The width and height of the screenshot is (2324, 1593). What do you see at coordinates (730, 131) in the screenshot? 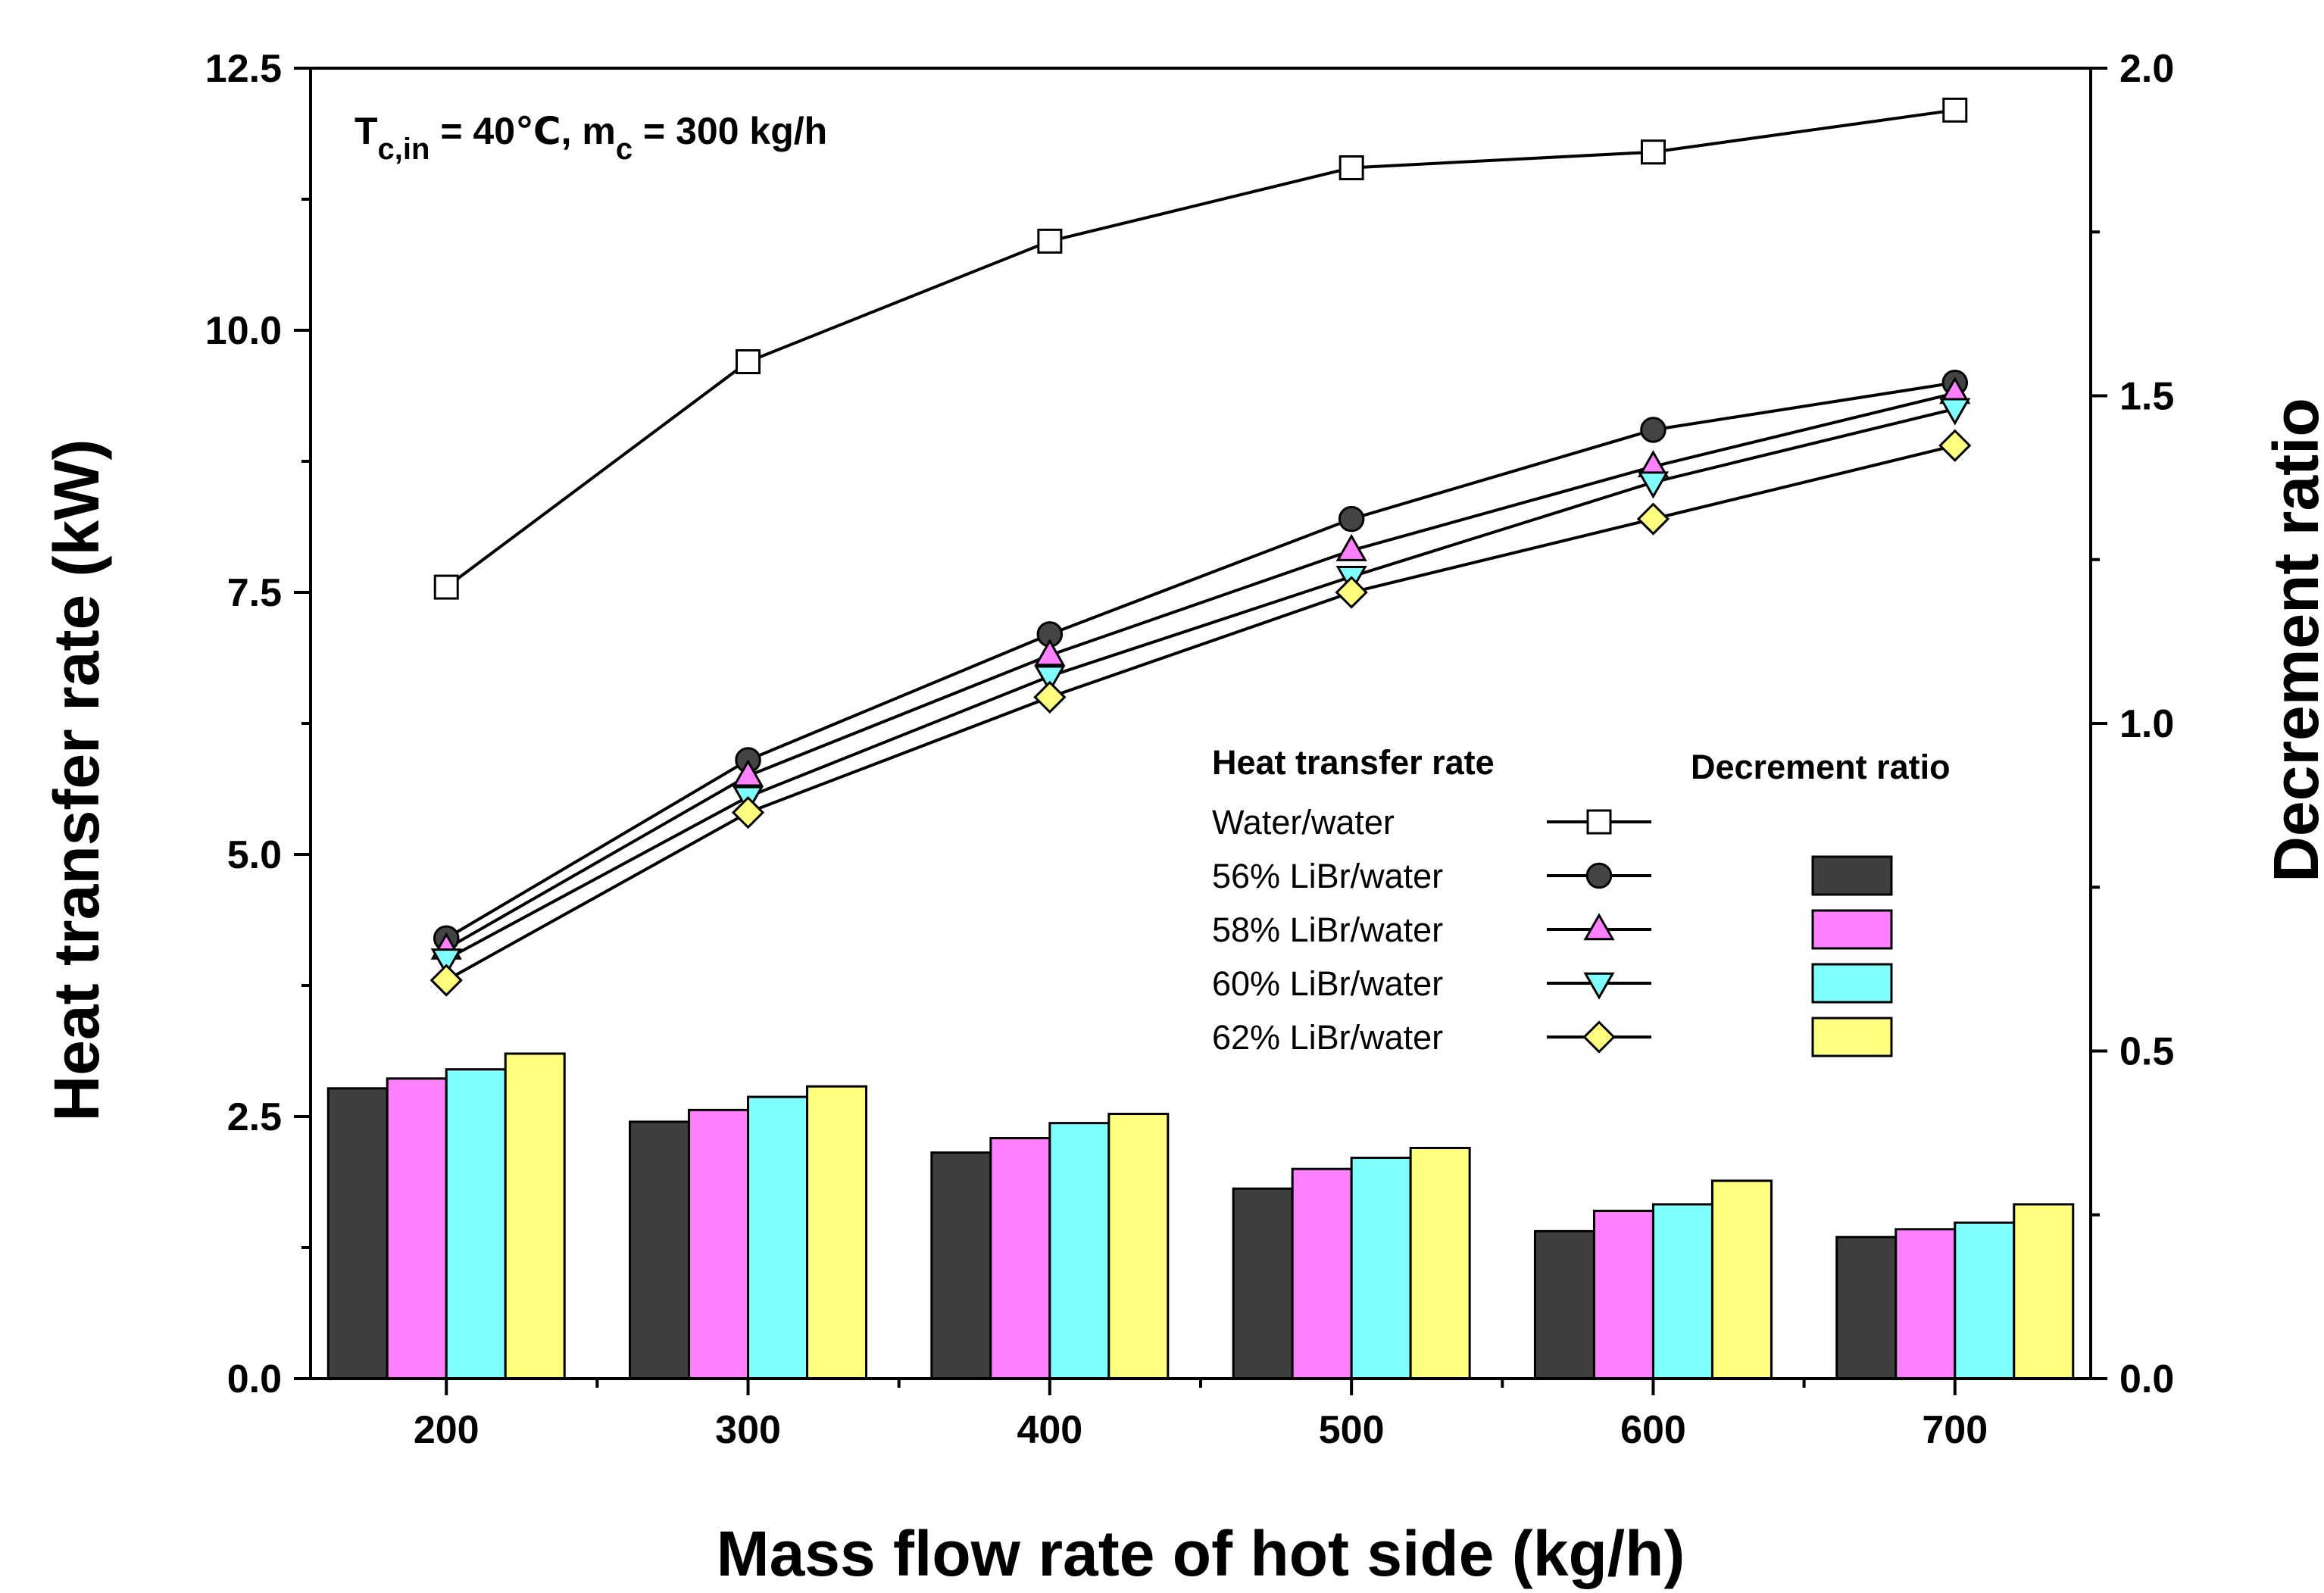
I see `m-value: = 300 kg/h` at bounding box center [730, 131].